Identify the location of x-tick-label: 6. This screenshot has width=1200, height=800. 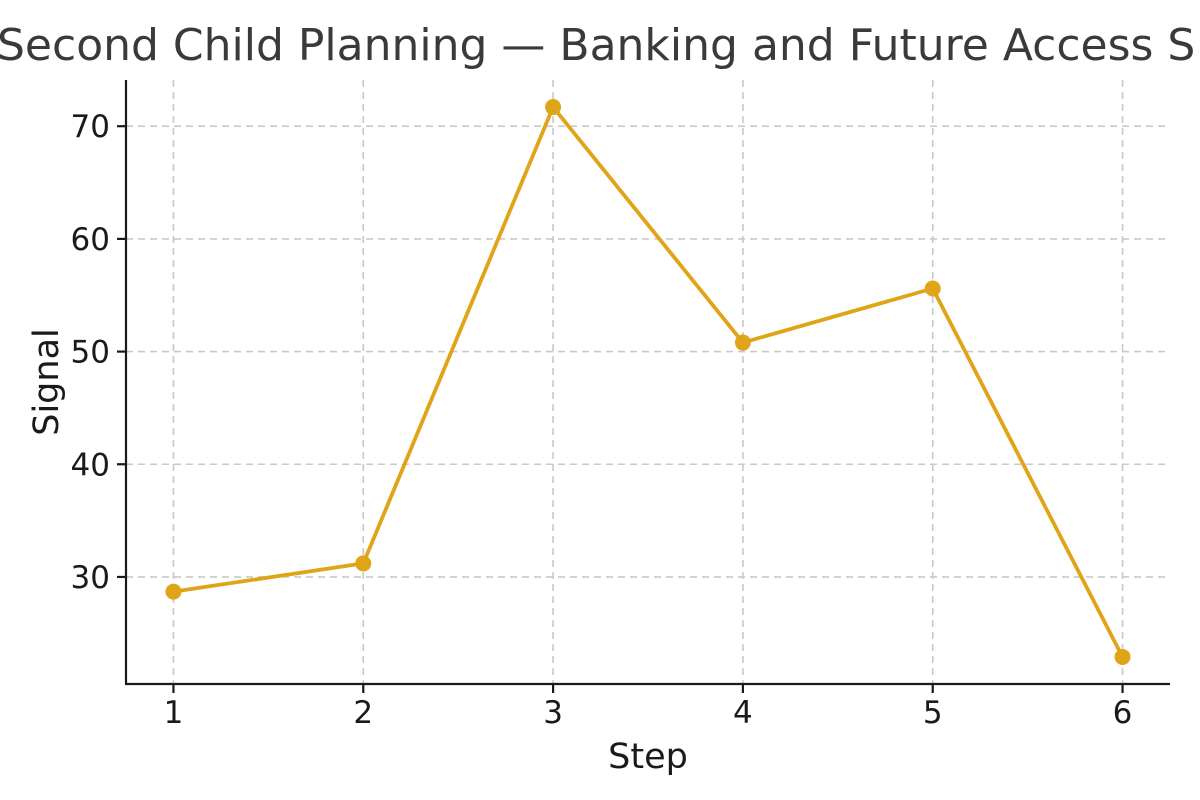
(1123, 713).